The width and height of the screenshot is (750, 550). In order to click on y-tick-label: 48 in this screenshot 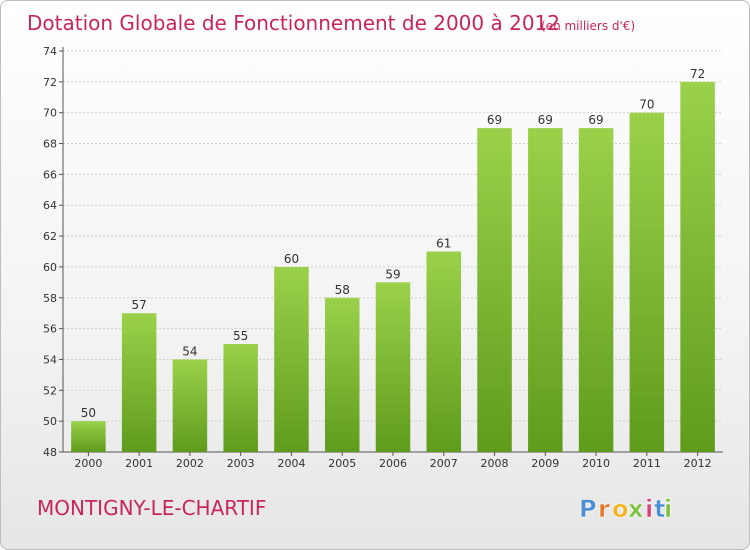, I will do `click(50, 452)`.